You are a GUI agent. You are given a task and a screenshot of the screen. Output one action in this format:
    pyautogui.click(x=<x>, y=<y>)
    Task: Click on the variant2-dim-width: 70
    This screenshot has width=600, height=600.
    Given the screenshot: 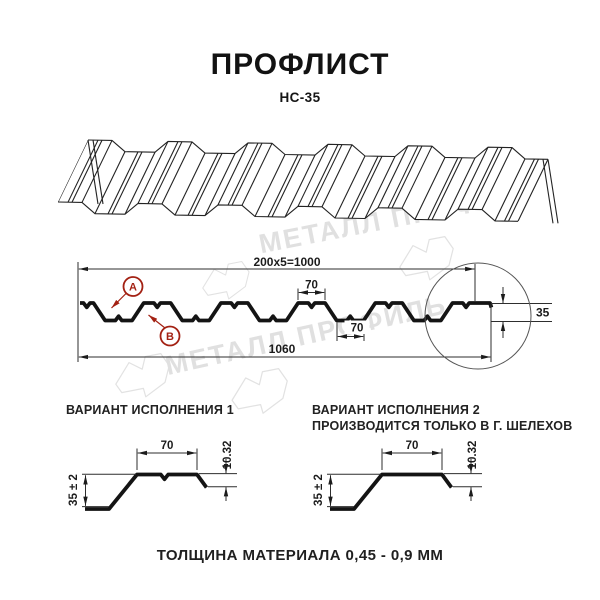 What is the action you would take?
    pyautogui.click(x=412, y=446)
    